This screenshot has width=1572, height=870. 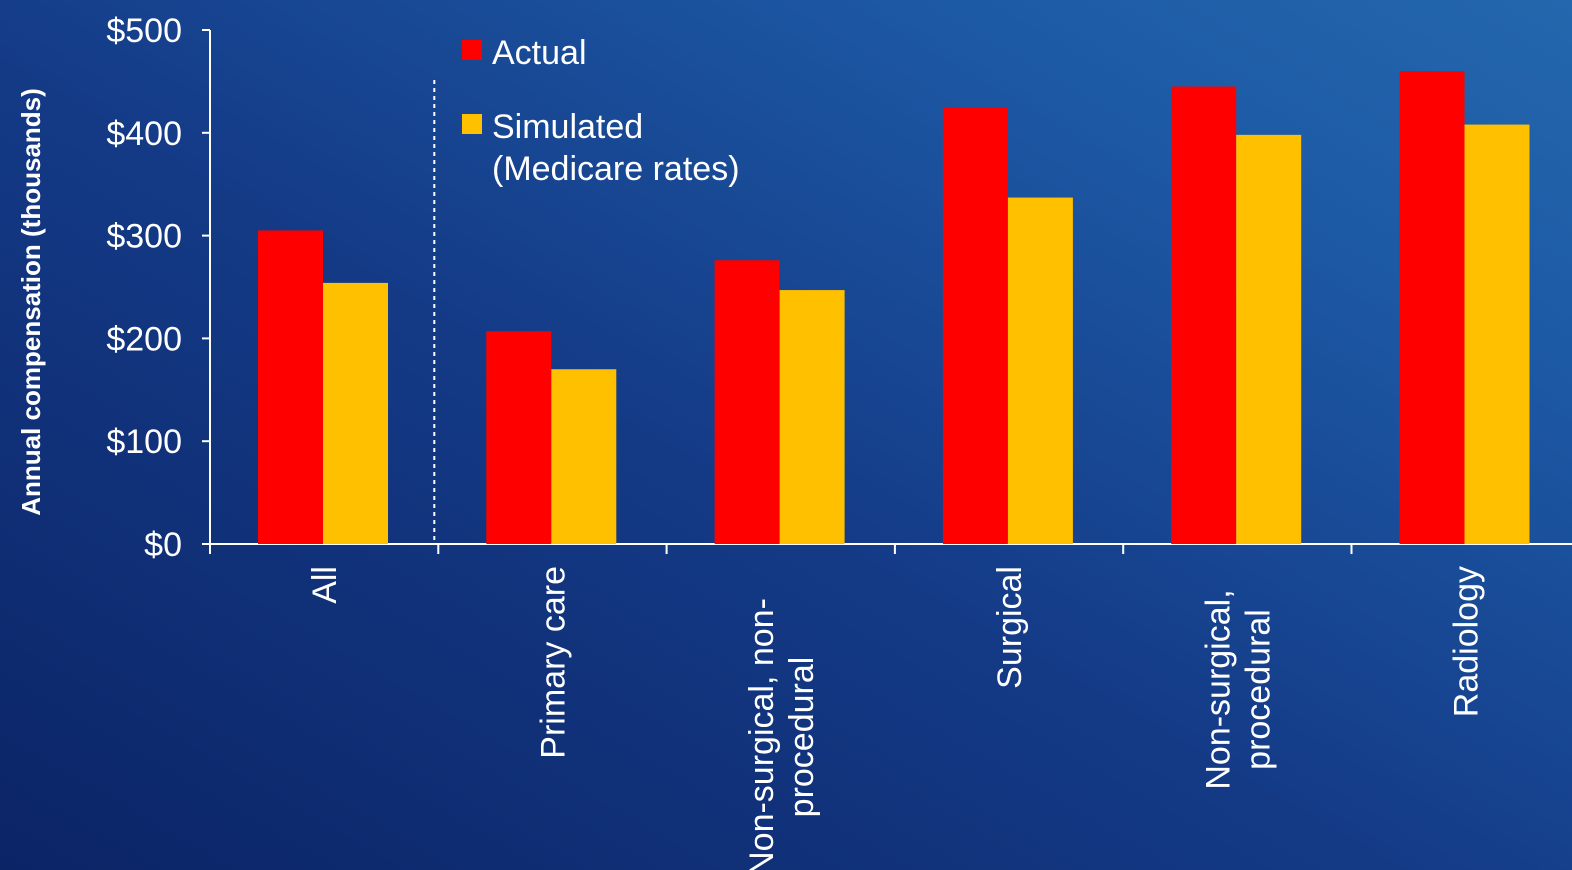 What do you see at coordinates (1467, 641) in the screenshot?
I see `category-label: Radiology` at bounding box center [1467, 641].